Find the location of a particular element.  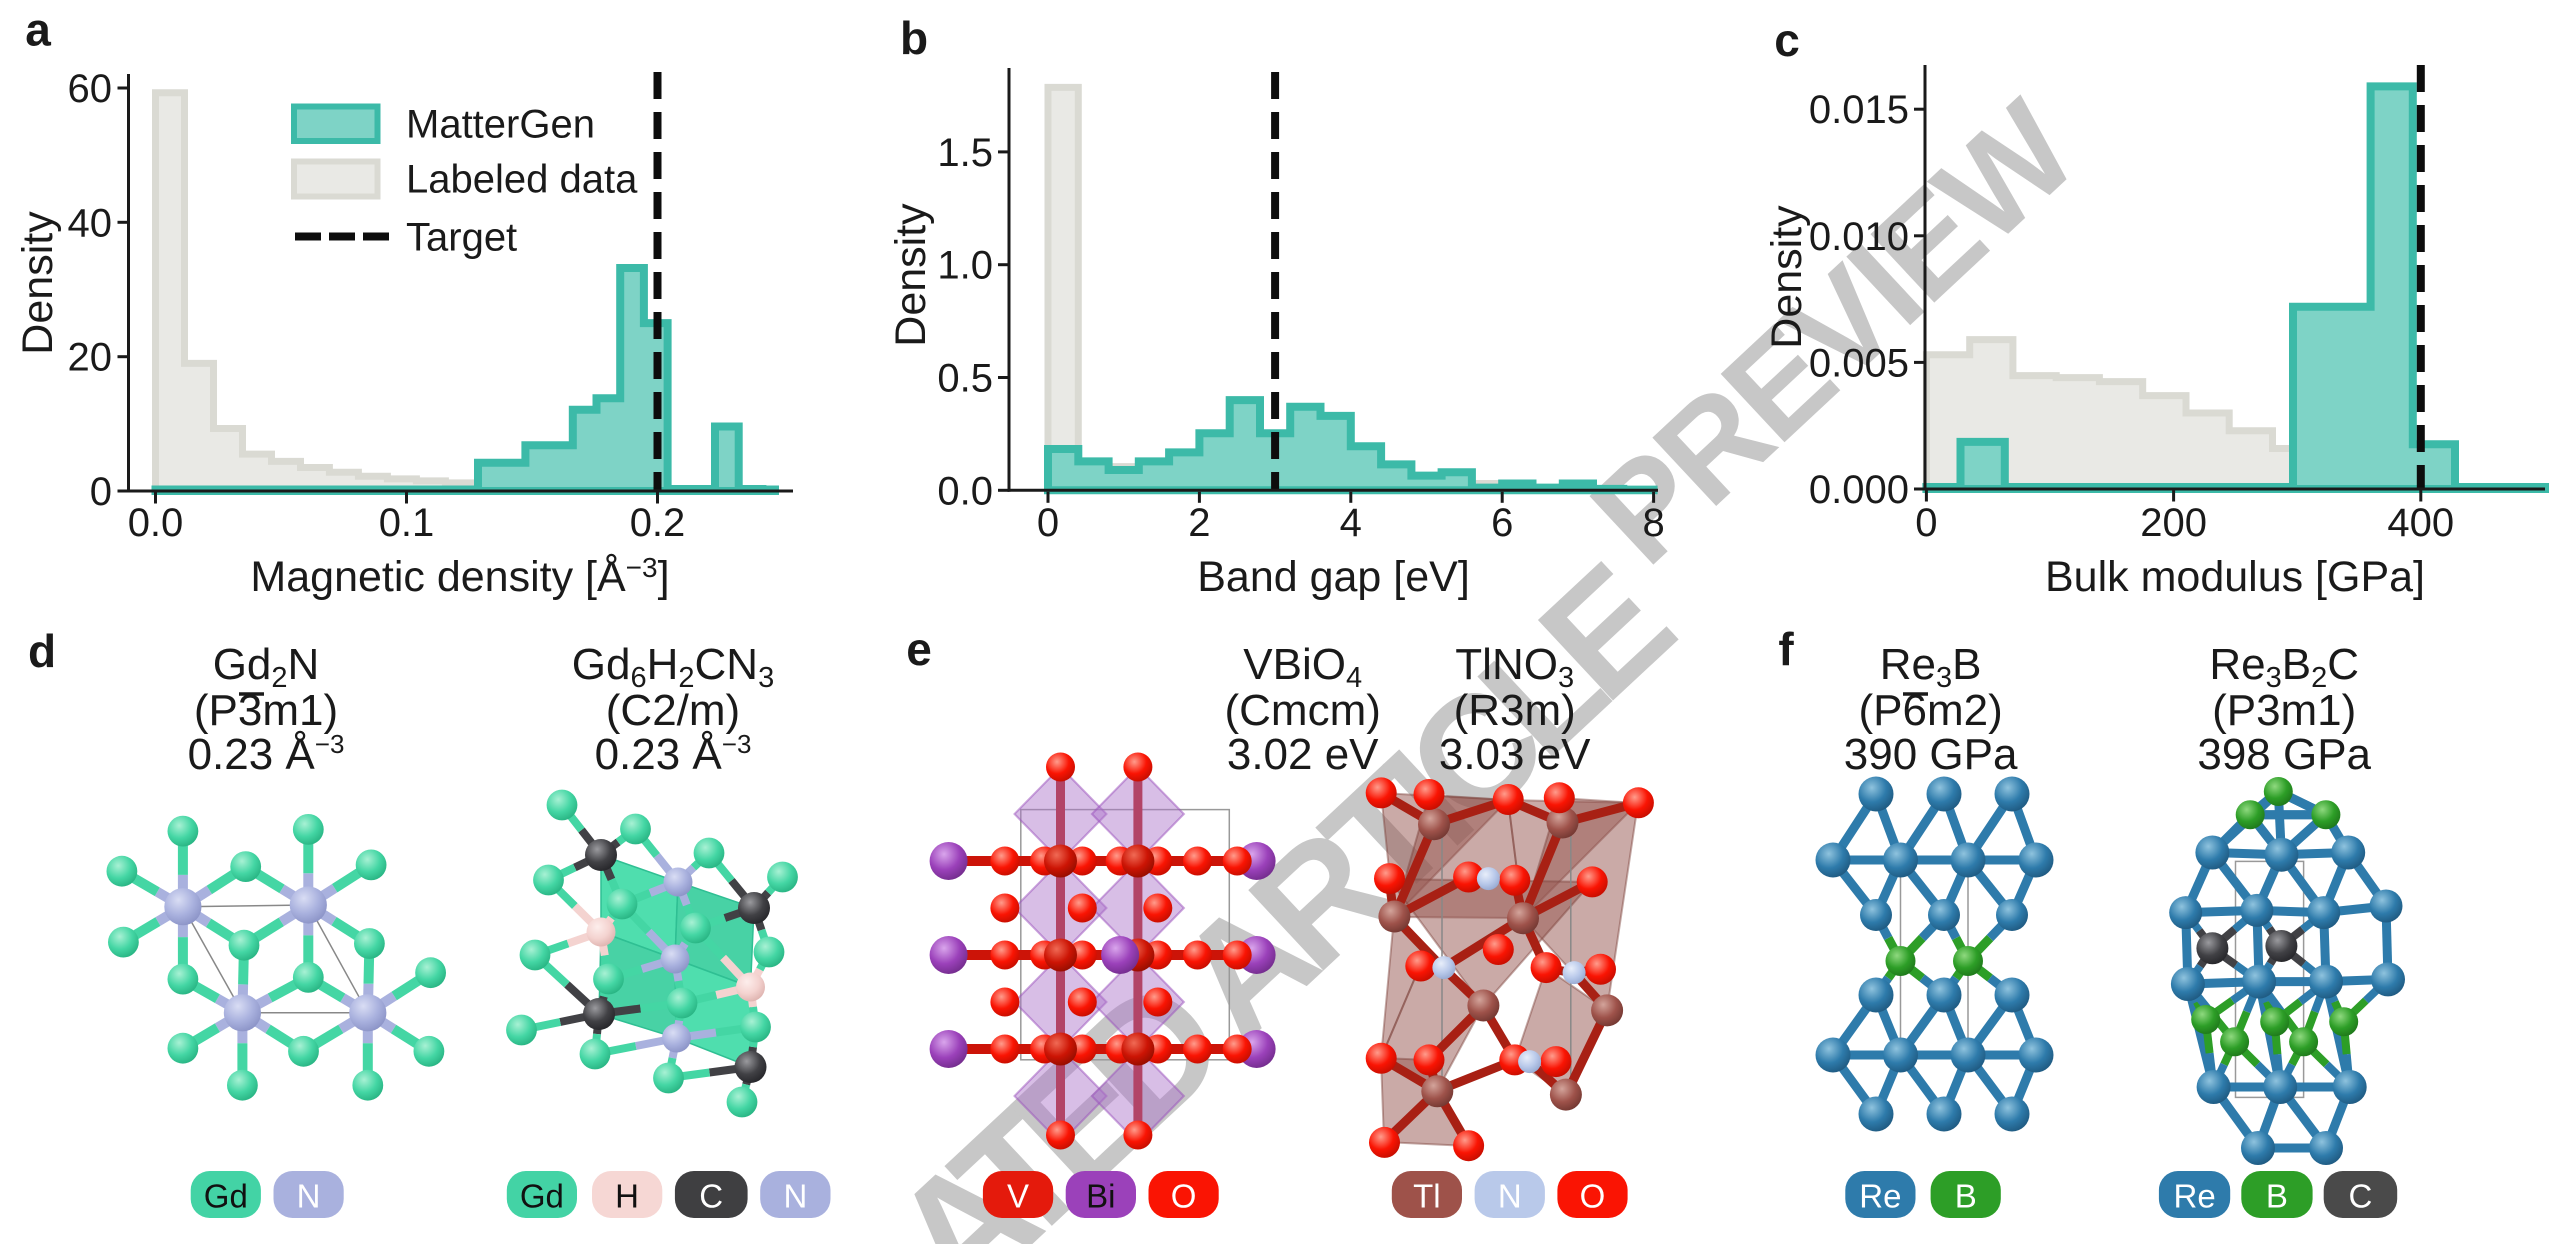

svg-text: 40 is located at coordinates (90, 223).